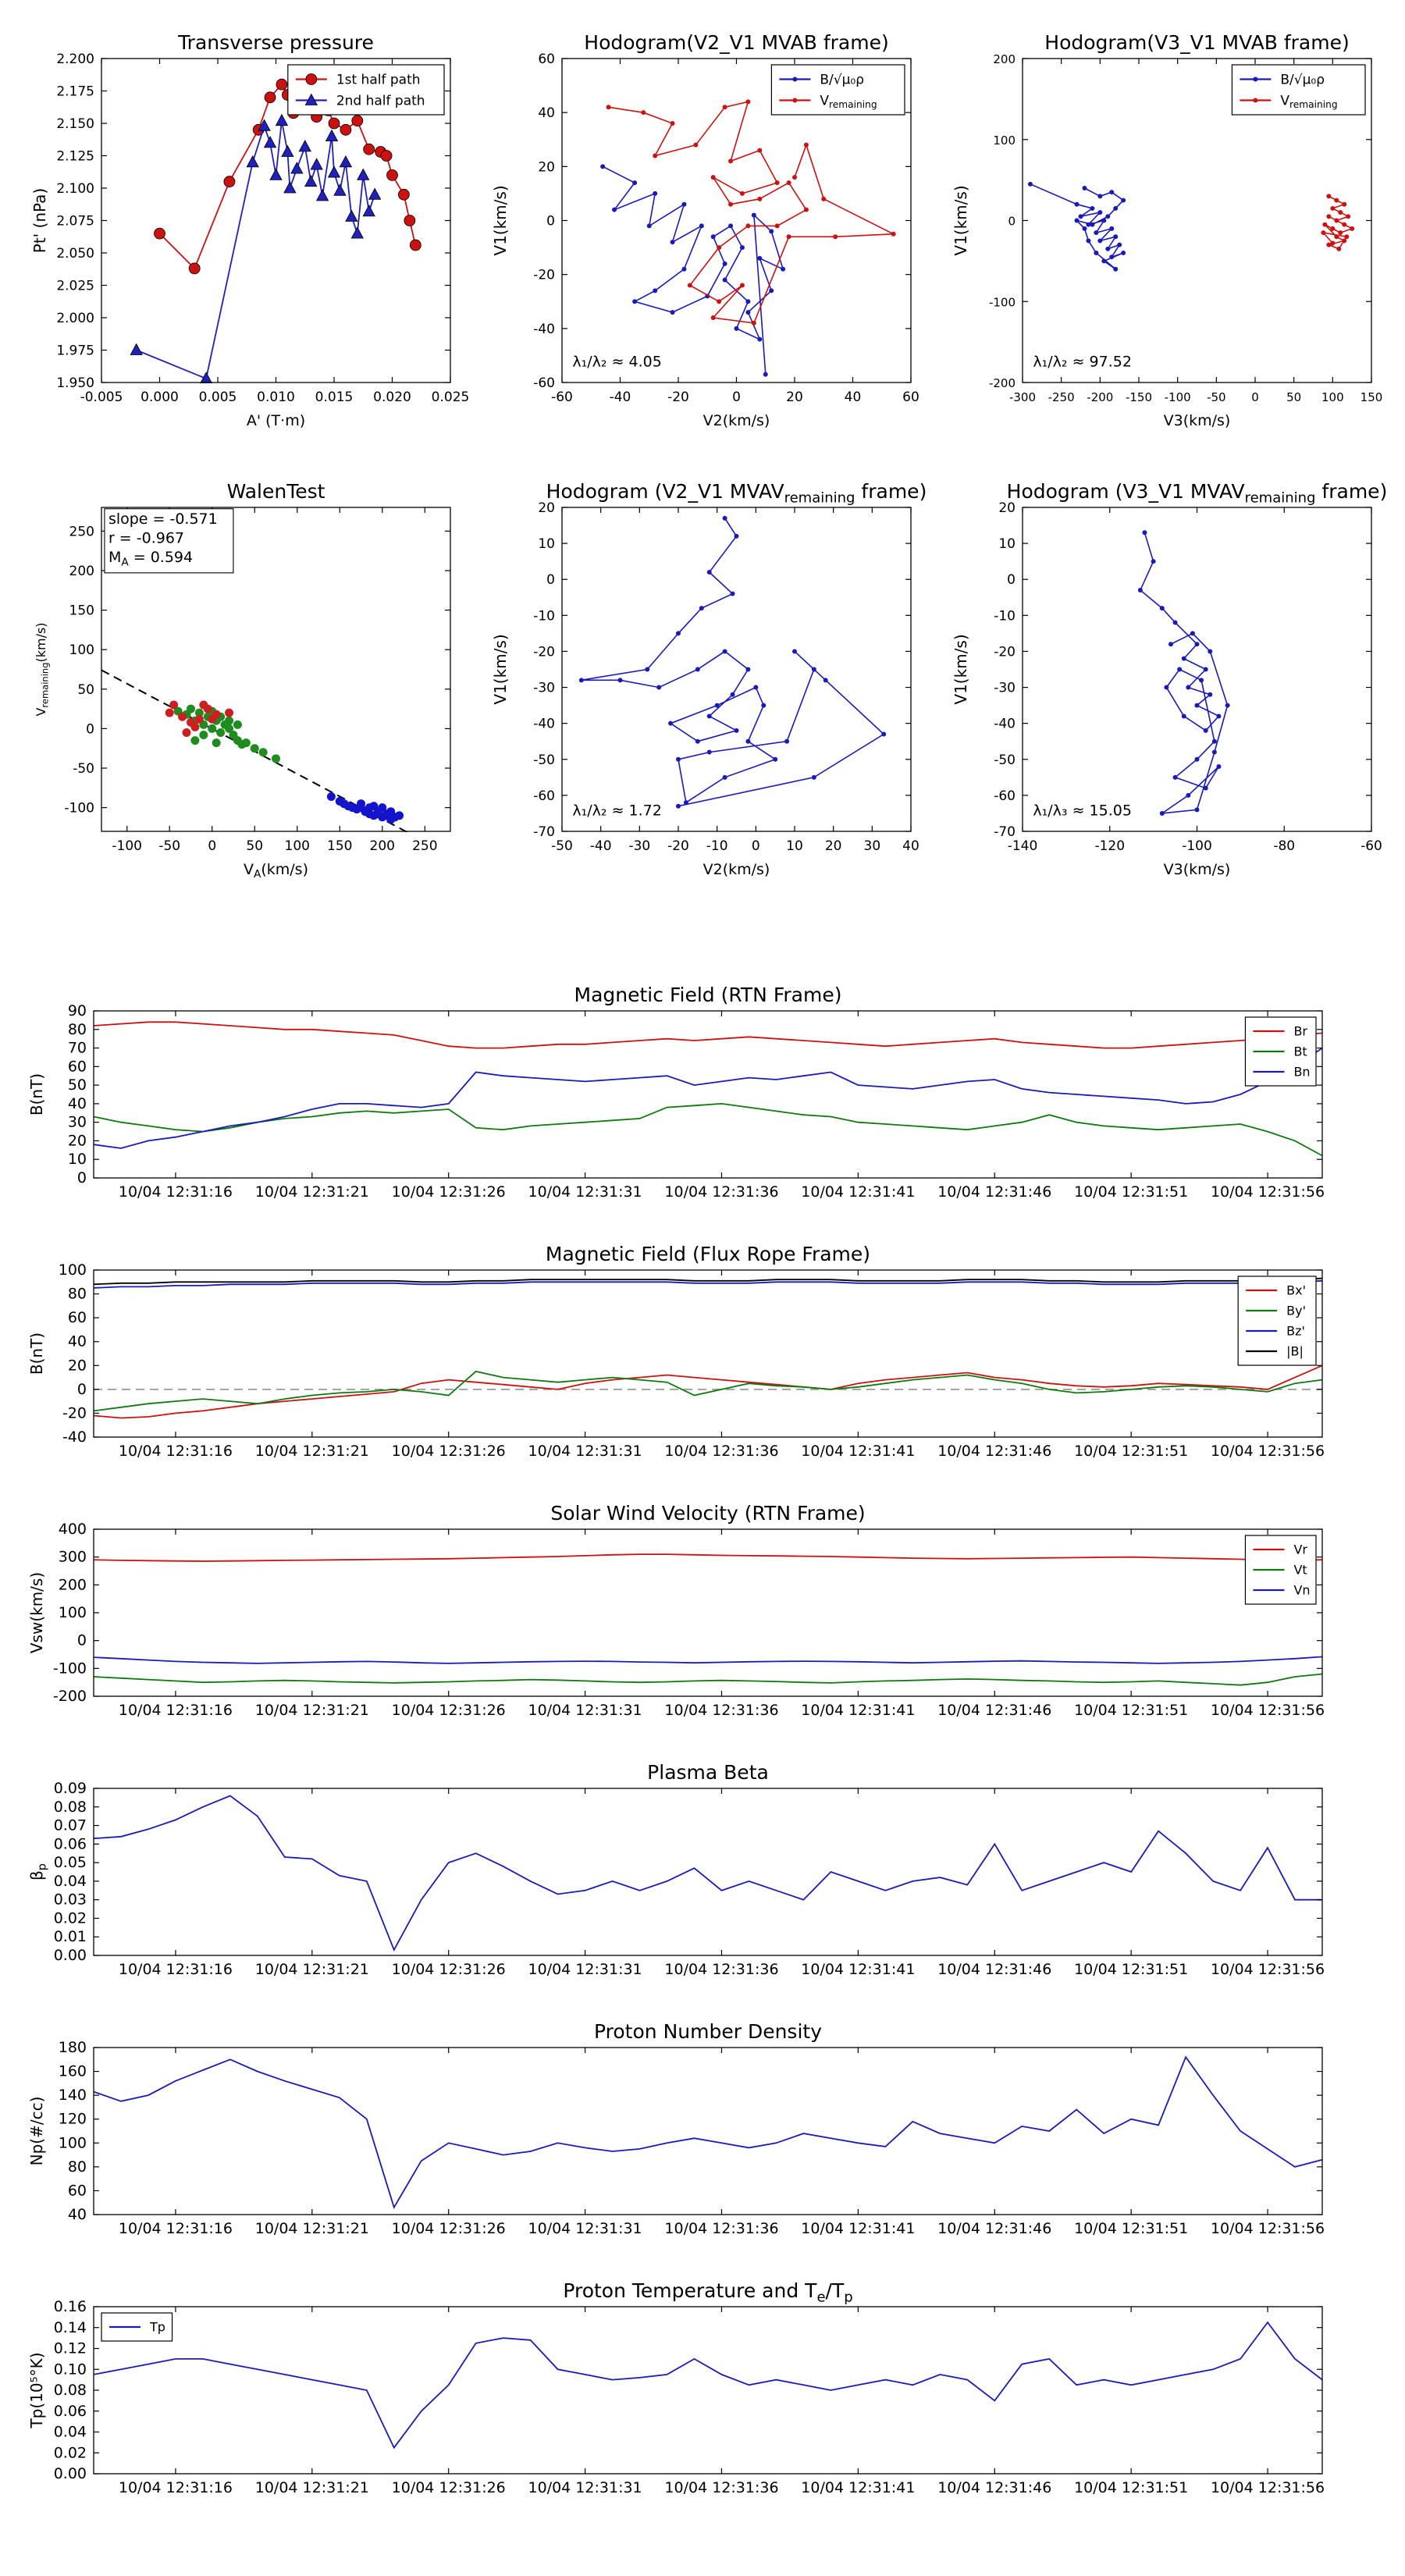 The image size is (1405, 2576). Describe the element at coordinates (721, 1710) in the screenshot. I see `svg-text: 10/04 12:31:36` at that location.